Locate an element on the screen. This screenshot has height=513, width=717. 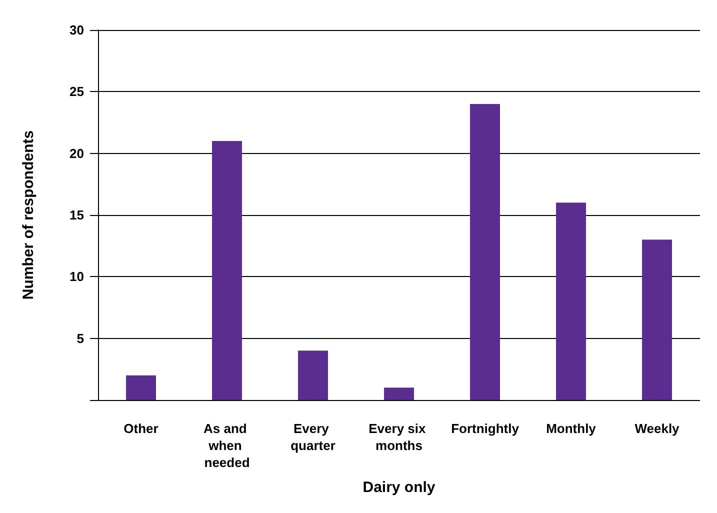
x-tick-label: Monthly is located at coordinates (571, 428).